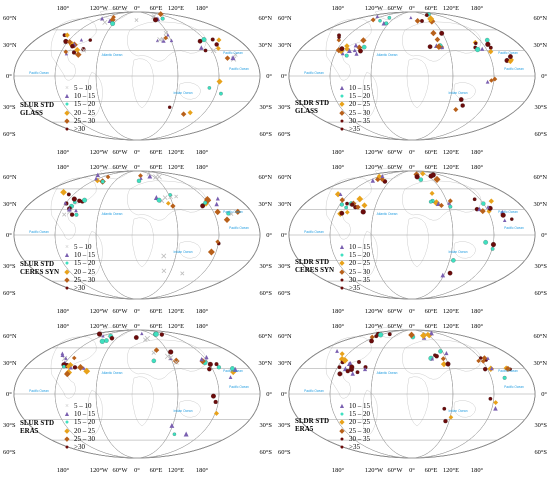  What do you see at coordinates (265, 452) in the screenshot?
I see `lat-label-right: 60°S` at bounding box center [265, 452].